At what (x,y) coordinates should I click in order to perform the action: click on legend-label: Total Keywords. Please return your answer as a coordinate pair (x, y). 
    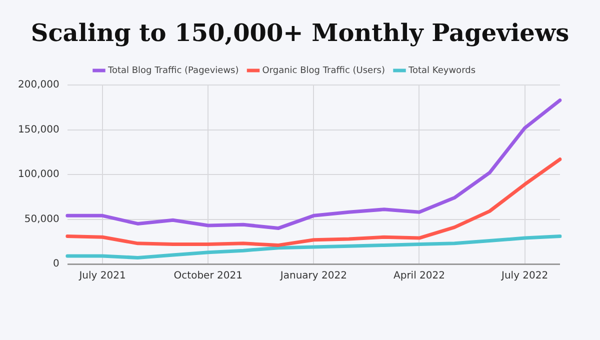
    Looking at the image, I should click on (442, 71).